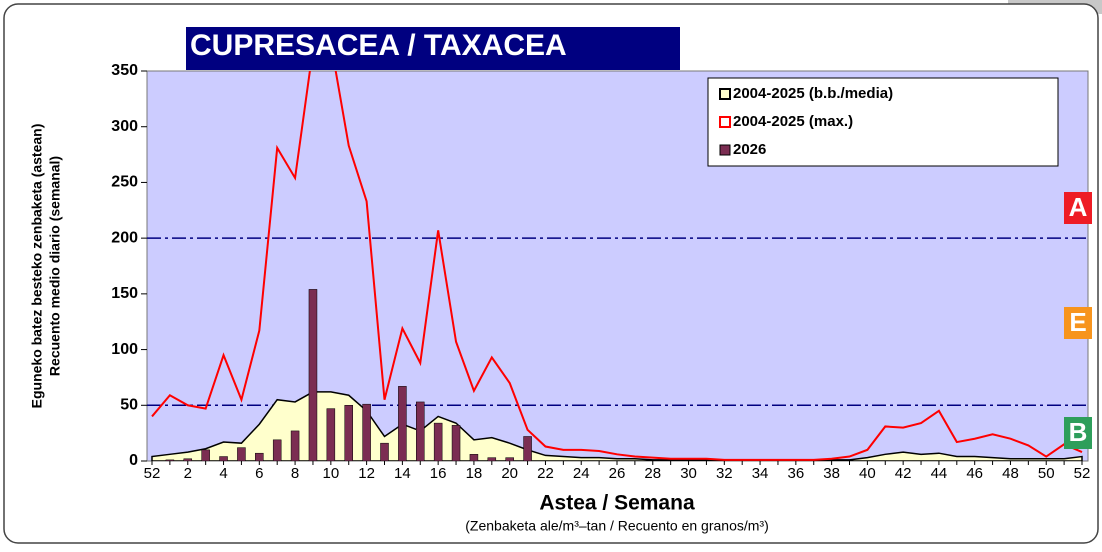 The image size is (1102, 552). What do you see at coordinates (259, 473) in the screenshot?
I see `x-tick-label: 6` at bounding box center [259, 473].